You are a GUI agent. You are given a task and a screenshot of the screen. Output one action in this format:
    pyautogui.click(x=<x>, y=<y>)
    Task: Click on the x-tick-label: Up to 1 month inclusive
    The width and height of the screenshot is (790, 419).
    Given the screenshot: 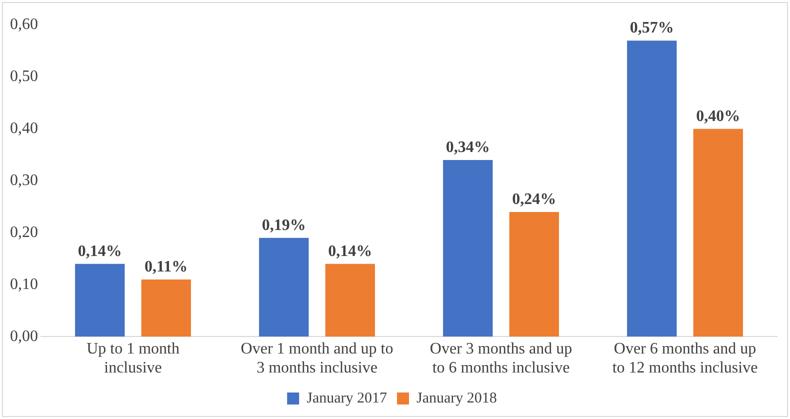 What is the action you would take?
    pyautogui.click(x=133, y=358)
    